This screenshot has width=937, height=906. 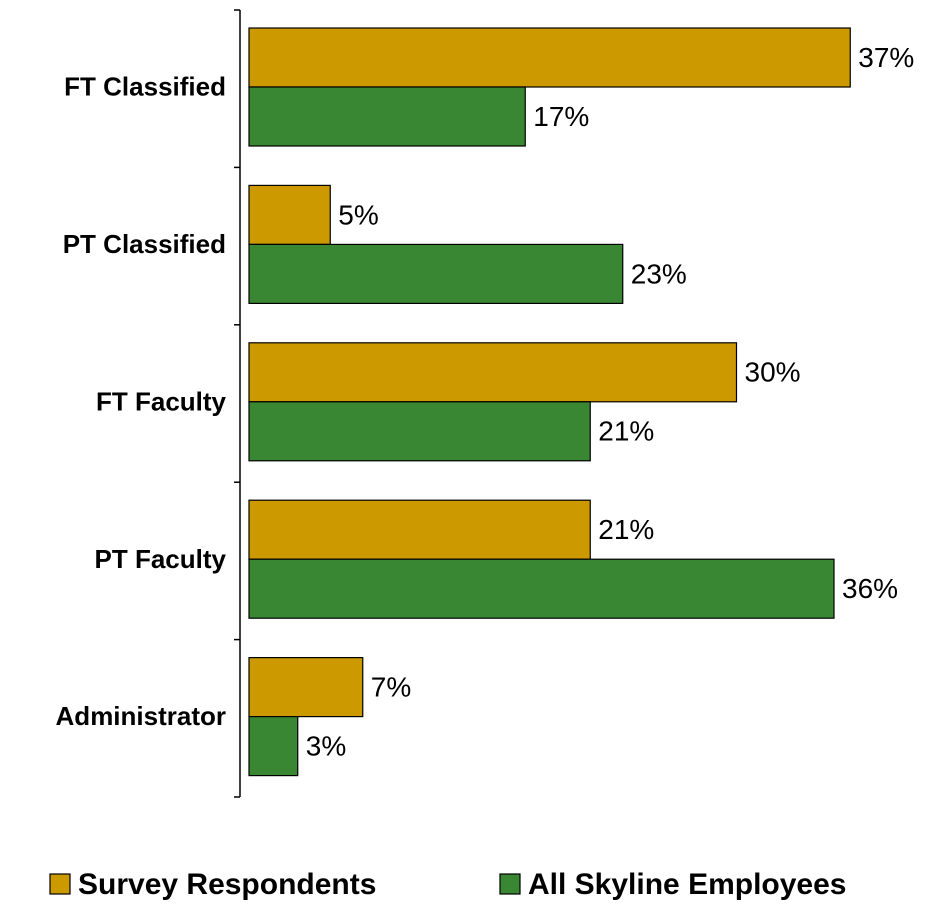 What do you see at coordinates (870, 588) in the screenshot?
I see `value-label: 36%` at bounding box center [870, 588].